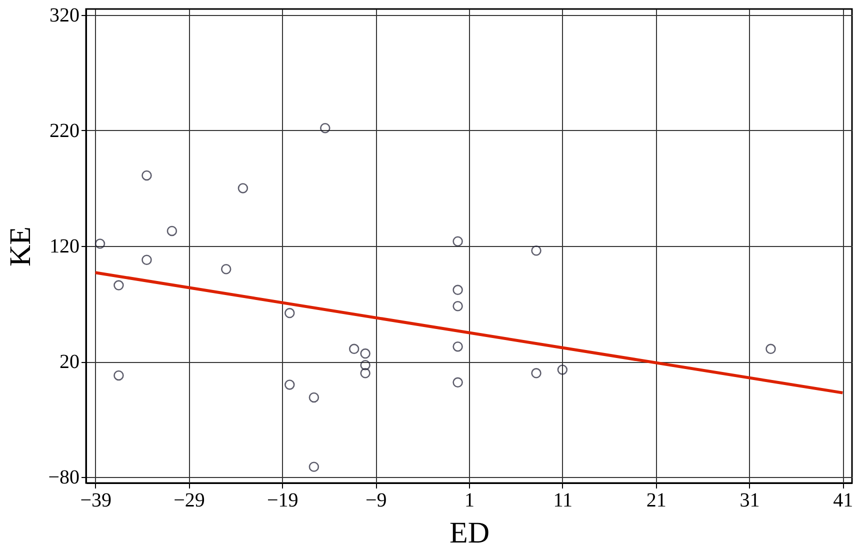 The height and width of the screenshot is (553, 857). I want to click on x-tick-label: 41, so click(843, 501).